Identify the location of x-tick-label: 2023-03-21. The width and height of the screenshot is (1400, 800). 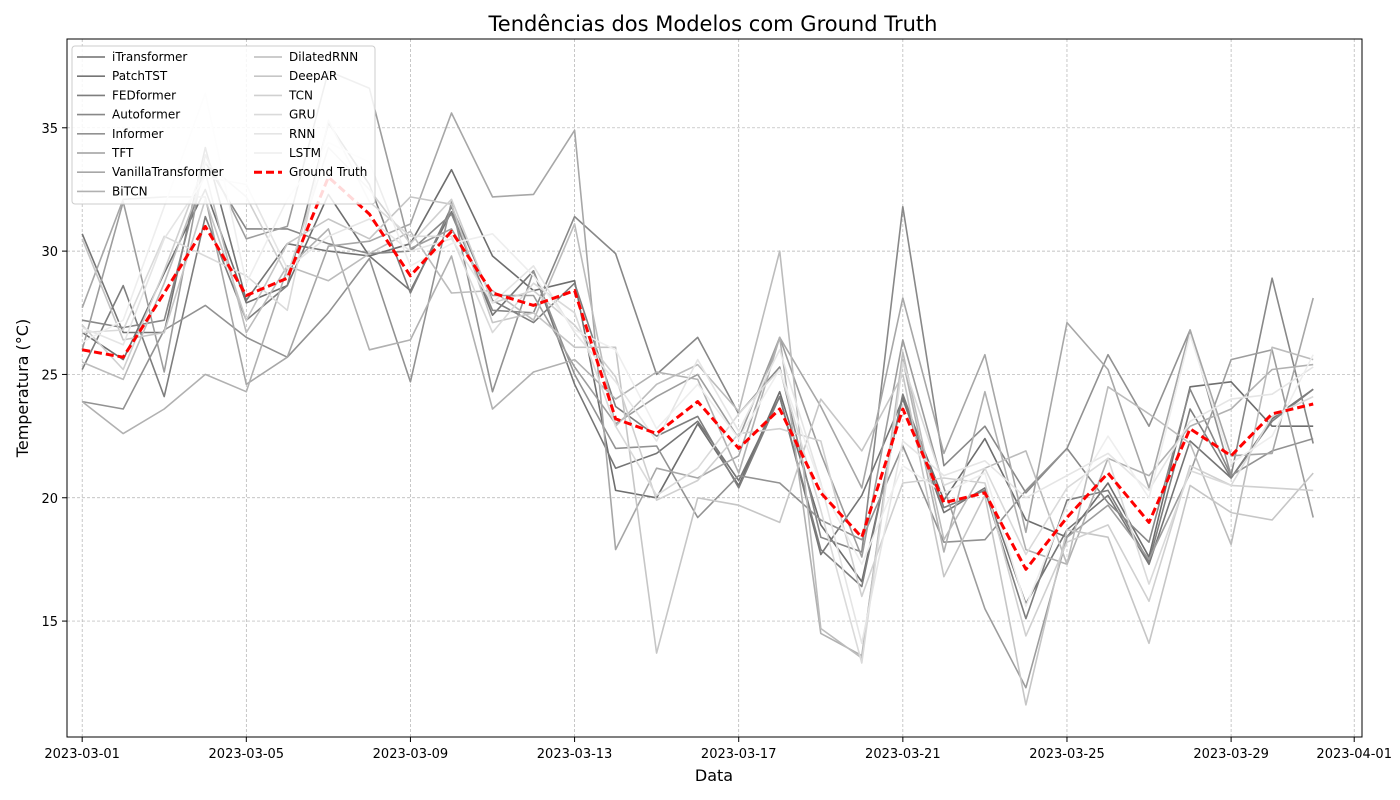
(903, 754).